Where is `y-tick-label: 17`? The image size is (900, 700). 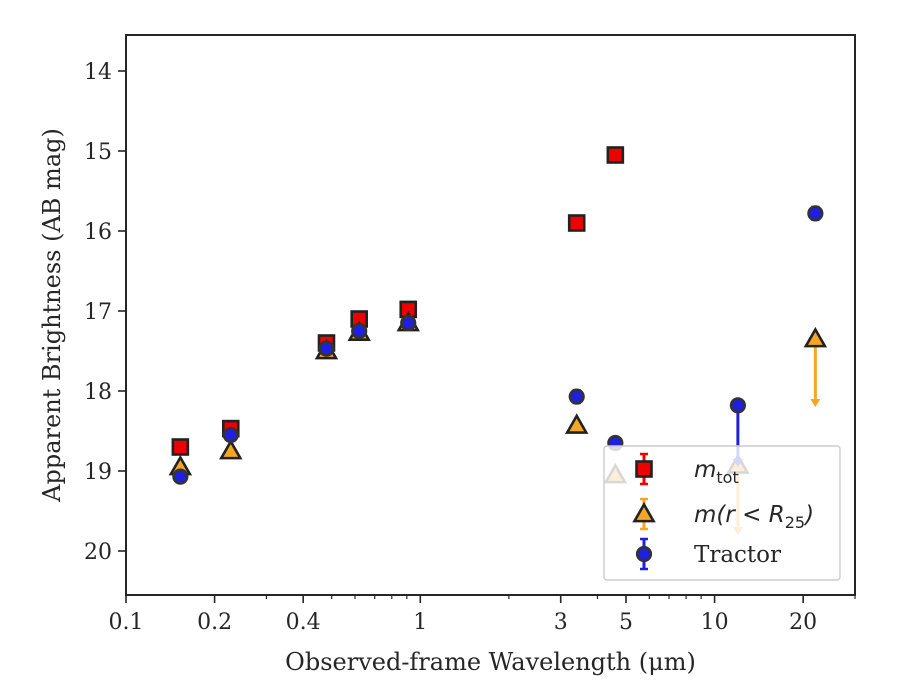 y-tick-label: 17 is located at coordinates (98, 312).